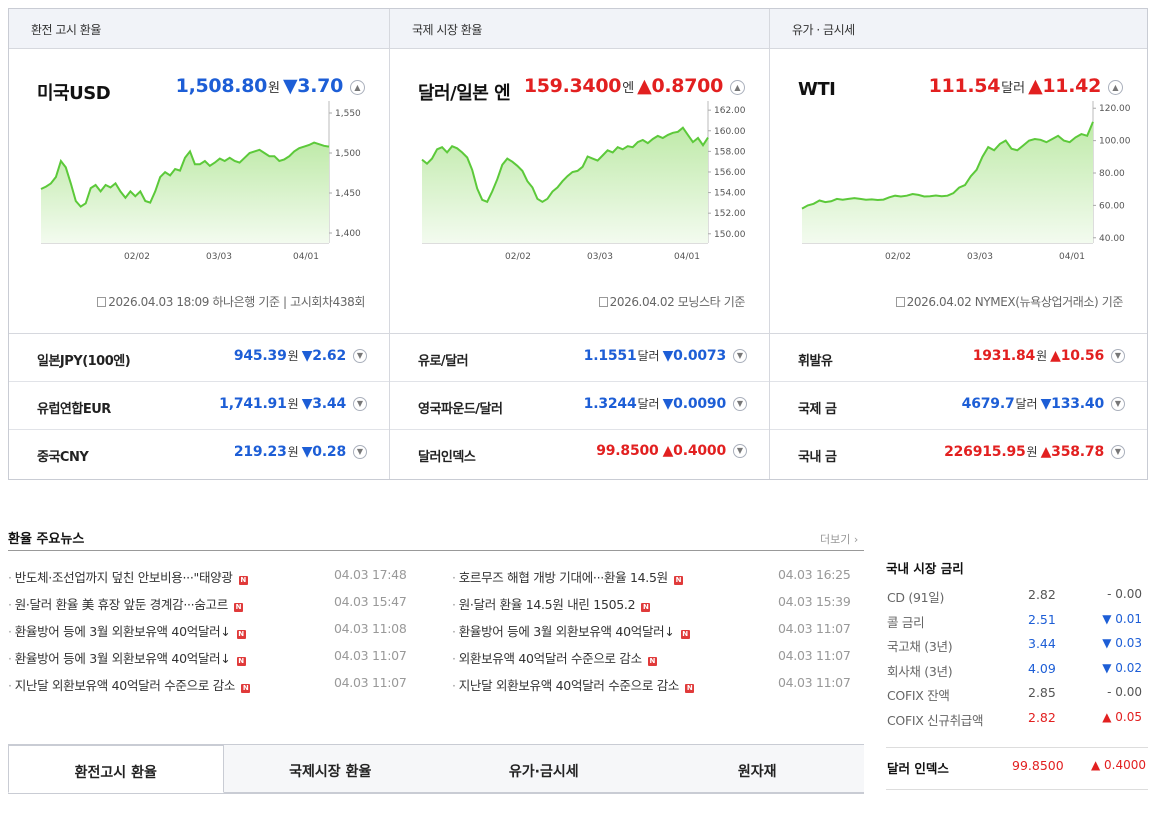 This screenshot has height=819, width=1154. I want to click on rate-row: 영국파운드/달러 1.3244 달러 ▼0.0090 ▼, so click(579, 406).